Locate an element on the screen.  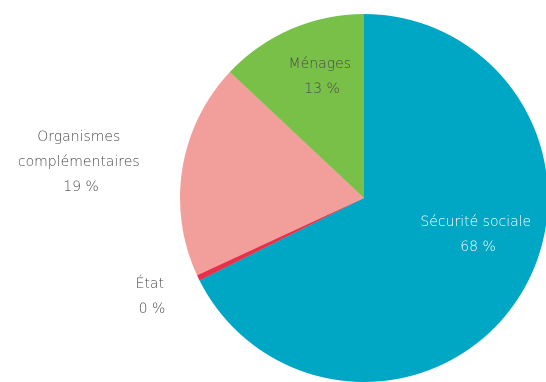
slice-label-securite-sociale: Sécurité sociale 68 % is located at coordinates (477, 234).